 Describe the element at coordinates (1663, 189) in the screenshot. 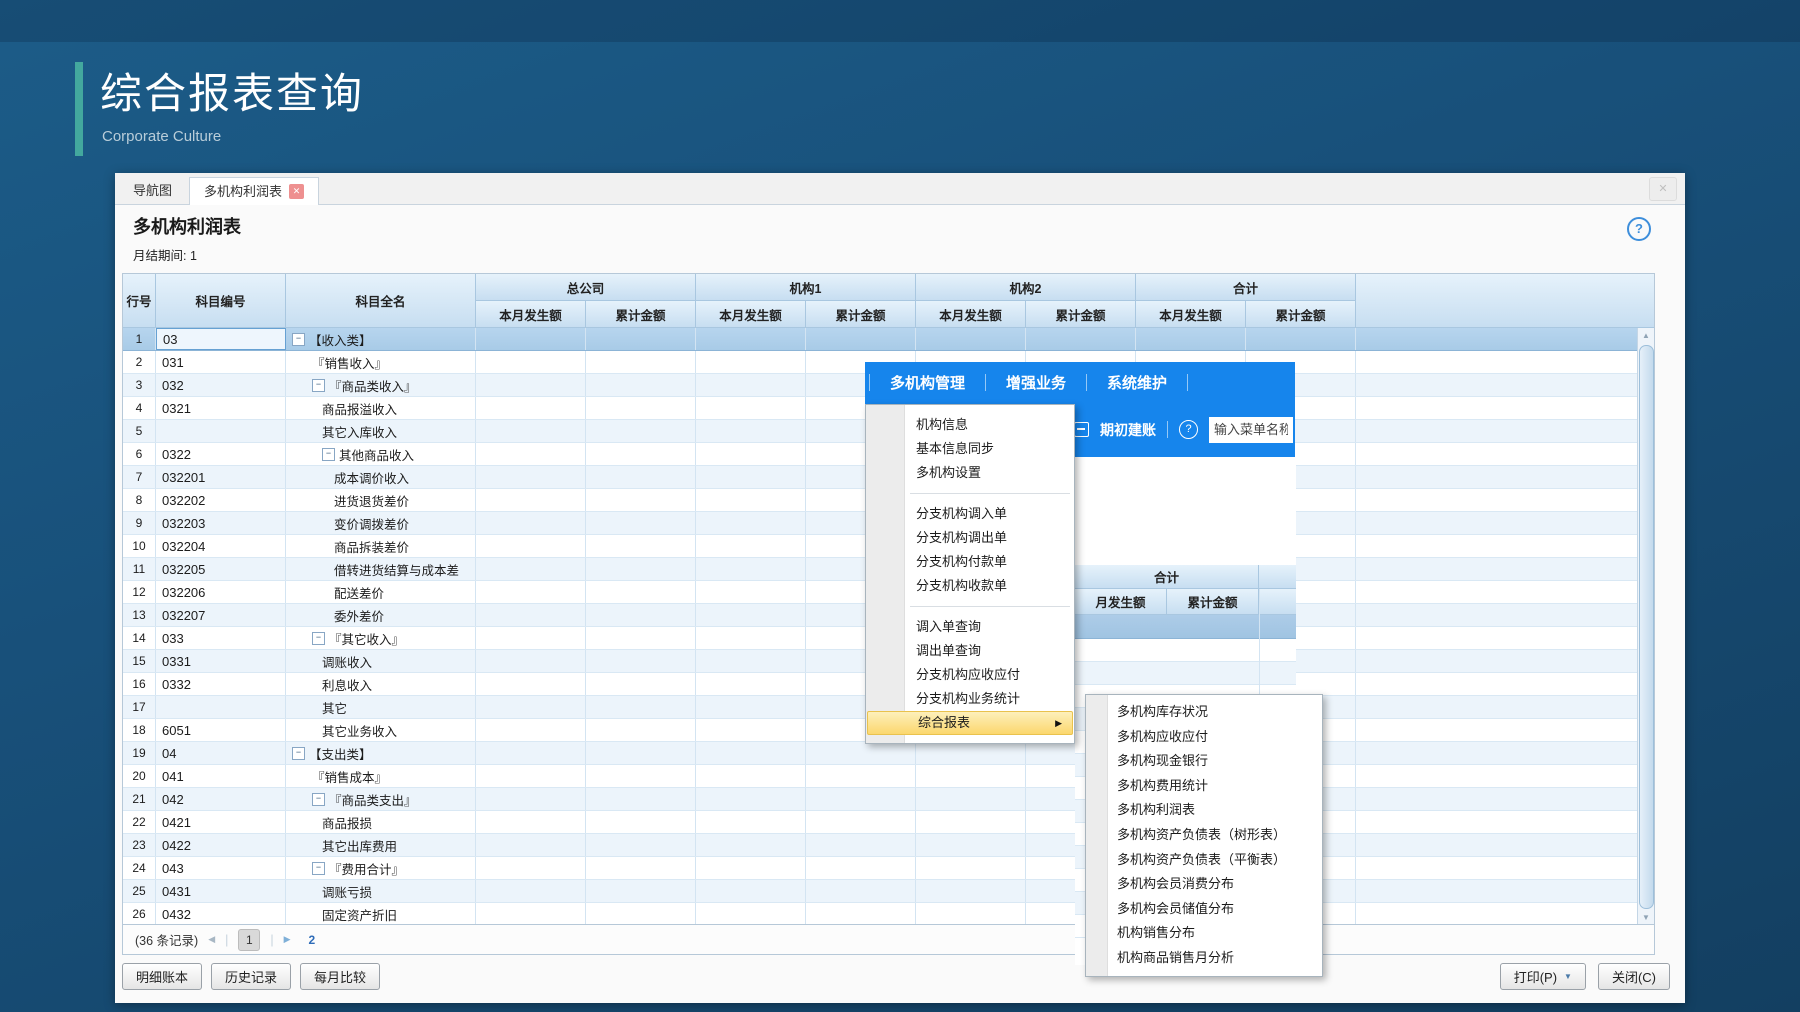

I see `window-close-icon: ✕` at that location.